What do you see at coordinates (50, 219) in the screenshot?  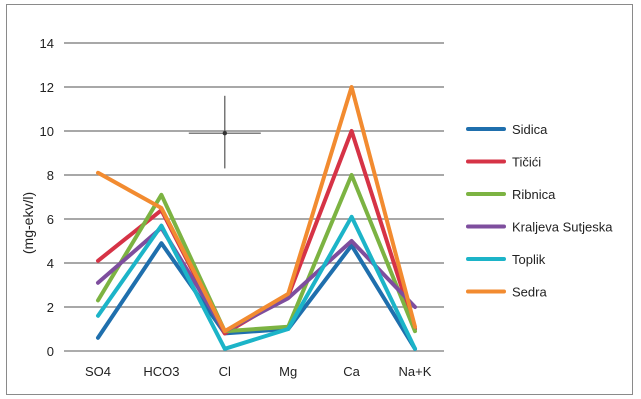 I see `y-tick-label: 6` at bounding box center [50, 219].